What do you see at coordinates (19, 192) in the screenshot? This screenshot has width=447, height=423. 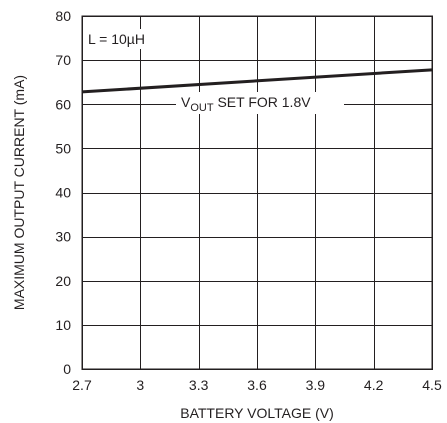 I see `y-axis-title: MAXIMUM OUTPUT CURRENT (mA)` at bounding box center [19, 192].